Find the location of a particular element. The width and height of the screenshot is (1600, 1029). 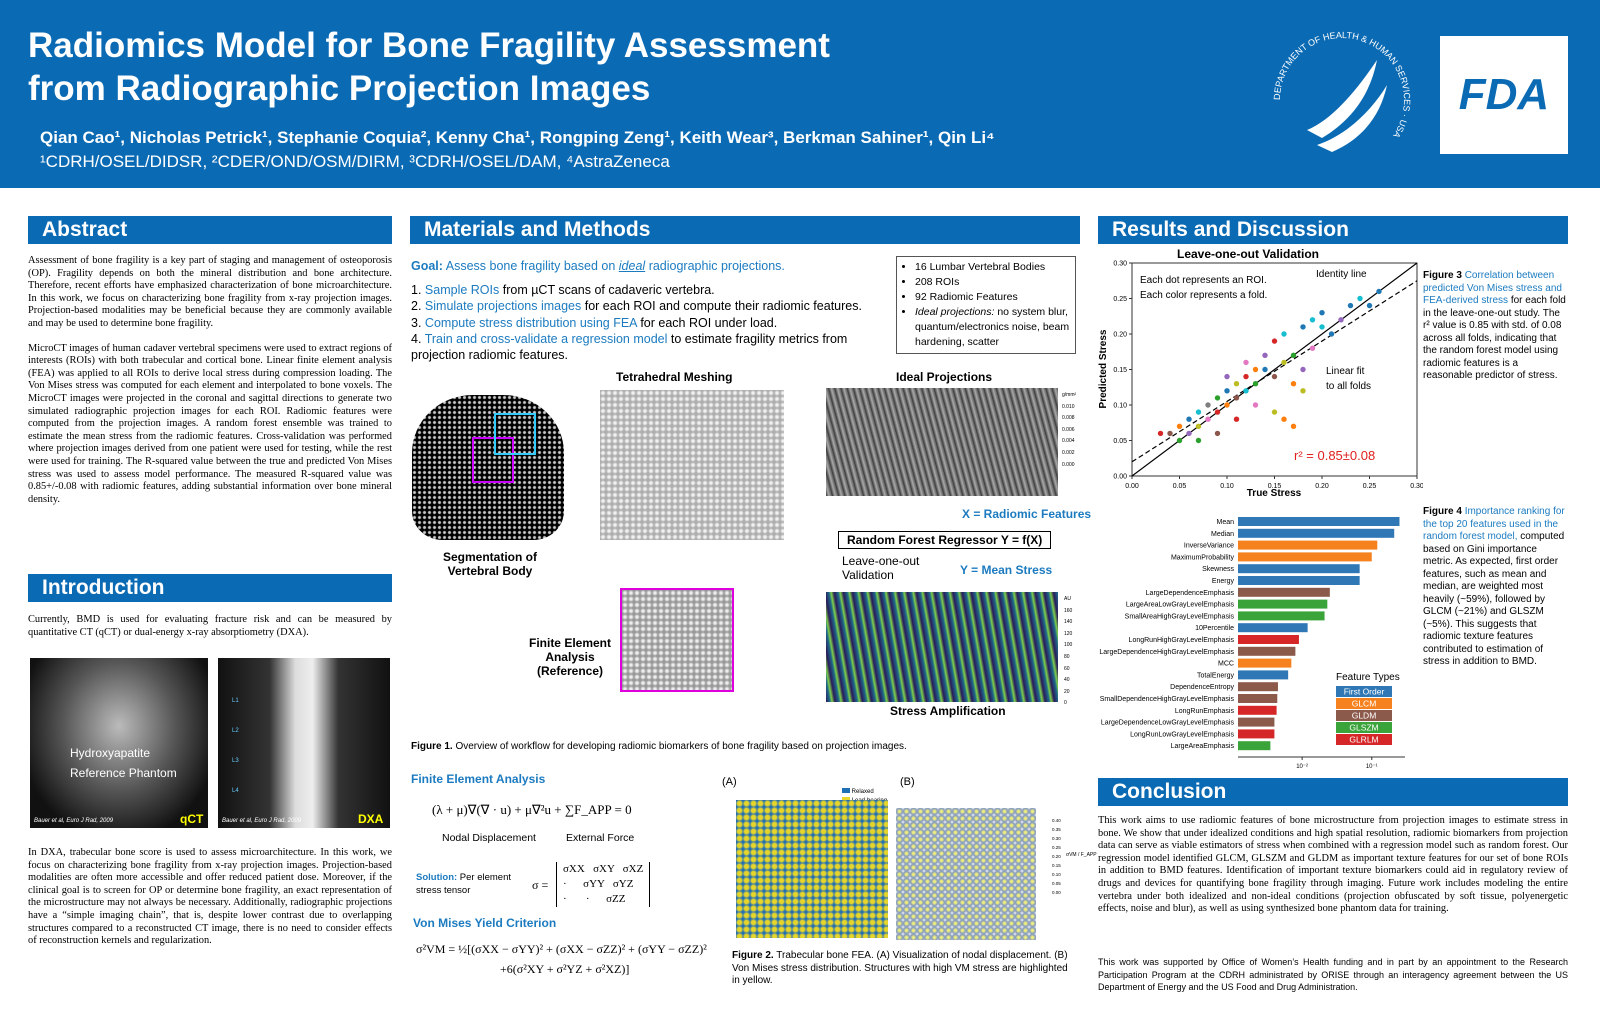

seal-eagle is located at coordinates (1347, 106).